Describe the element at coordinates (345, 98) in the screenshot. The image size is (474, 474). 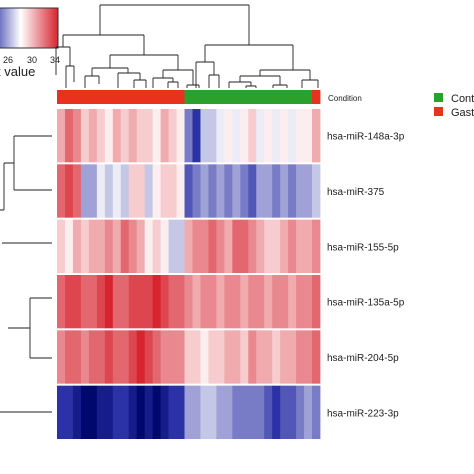
I see `condition-label: Condition` at that location.